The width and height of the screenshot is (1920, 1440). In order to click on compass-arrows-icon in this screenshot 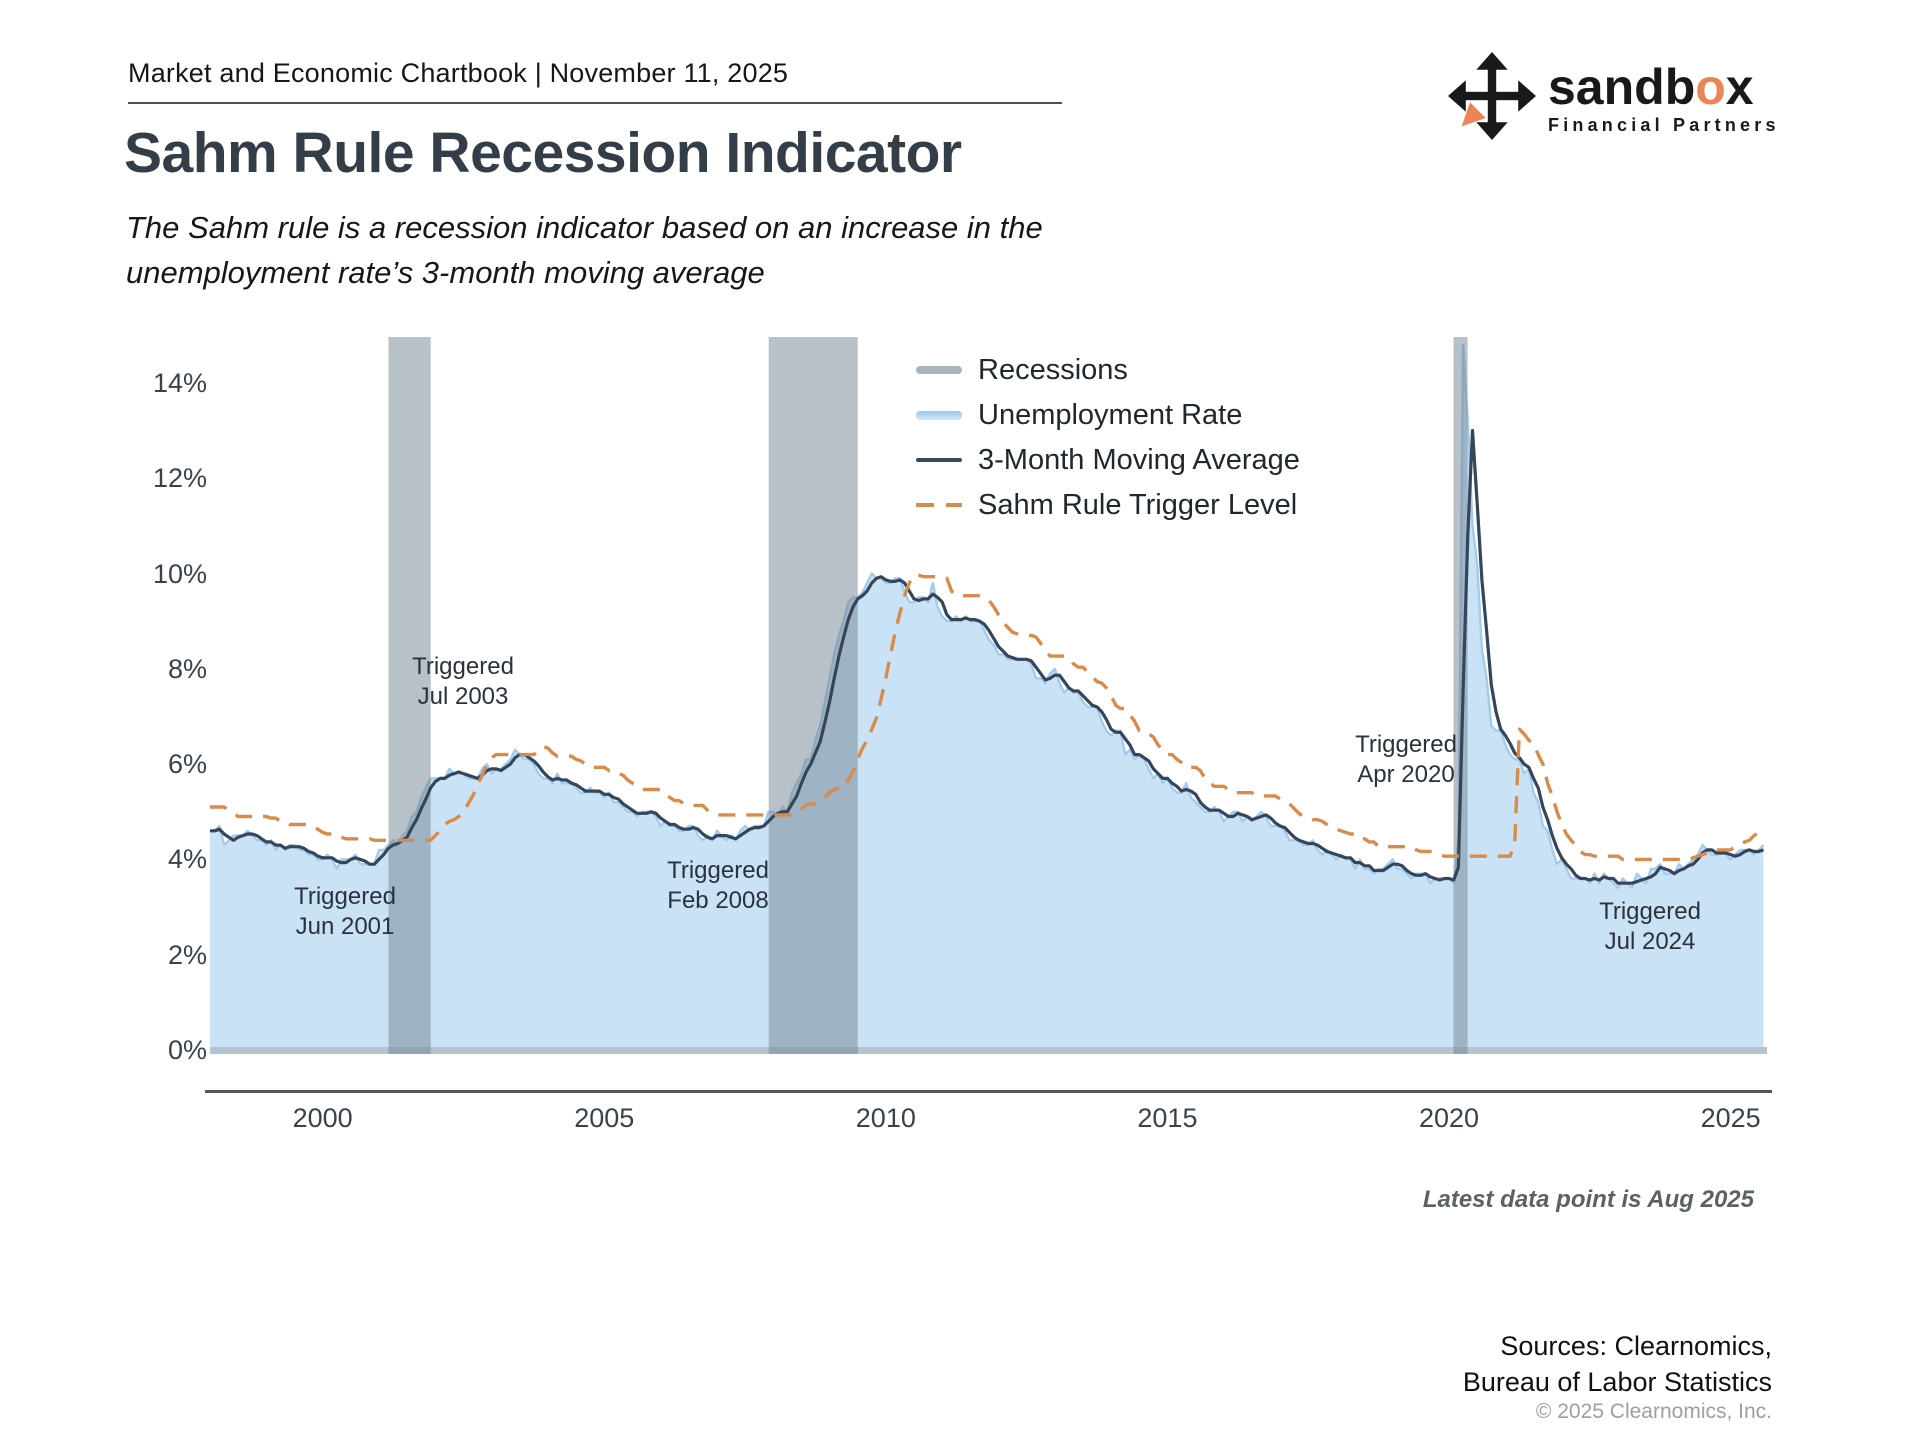, I will do `click(1492, 98)`.